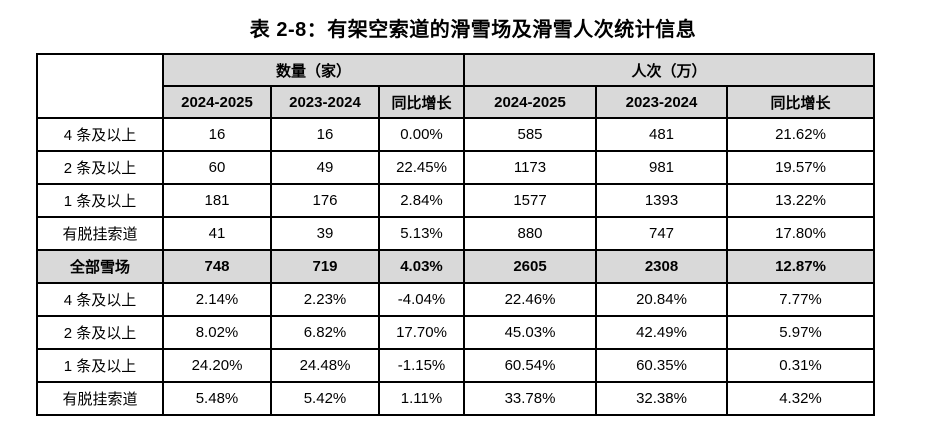  What do you see at coordinates (800, 266) in the screenshot?
I see `cell: 12.87%` at bounding box center [800, 266].